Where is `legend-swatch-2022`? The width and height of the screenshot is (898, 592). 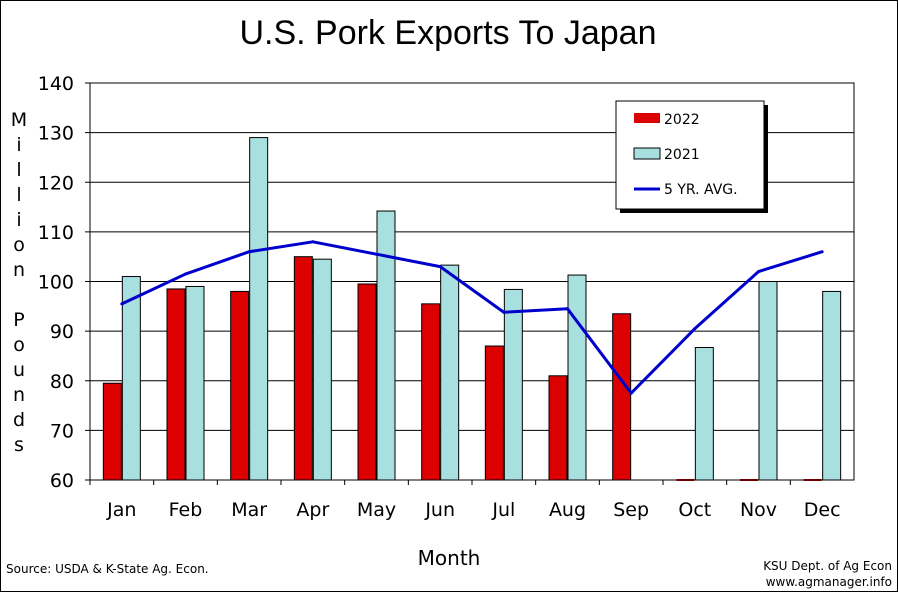
legend-swatch-2022 is located at coordinates (647, 118).